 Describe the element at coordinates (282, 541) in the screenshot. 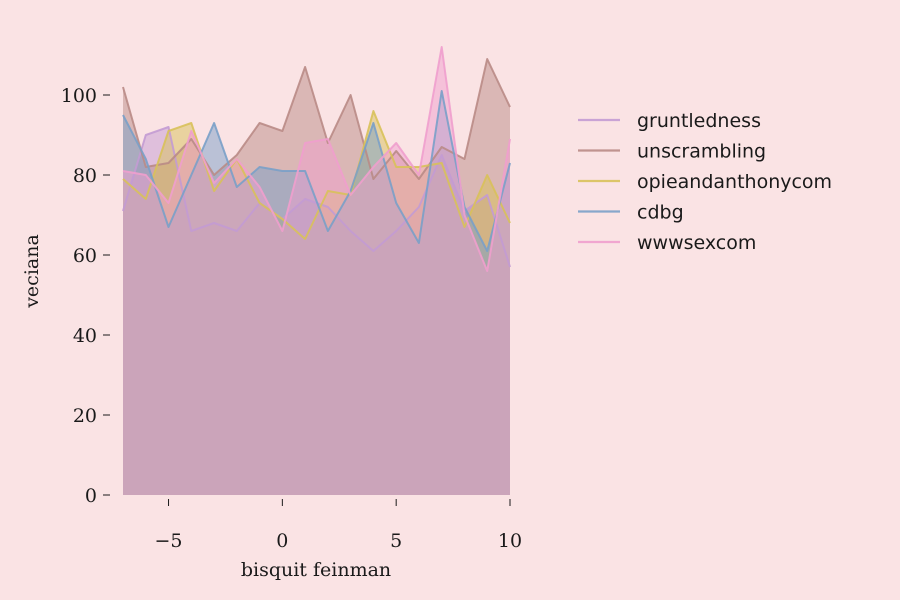

I see `x-tick-label: 0` at that location.